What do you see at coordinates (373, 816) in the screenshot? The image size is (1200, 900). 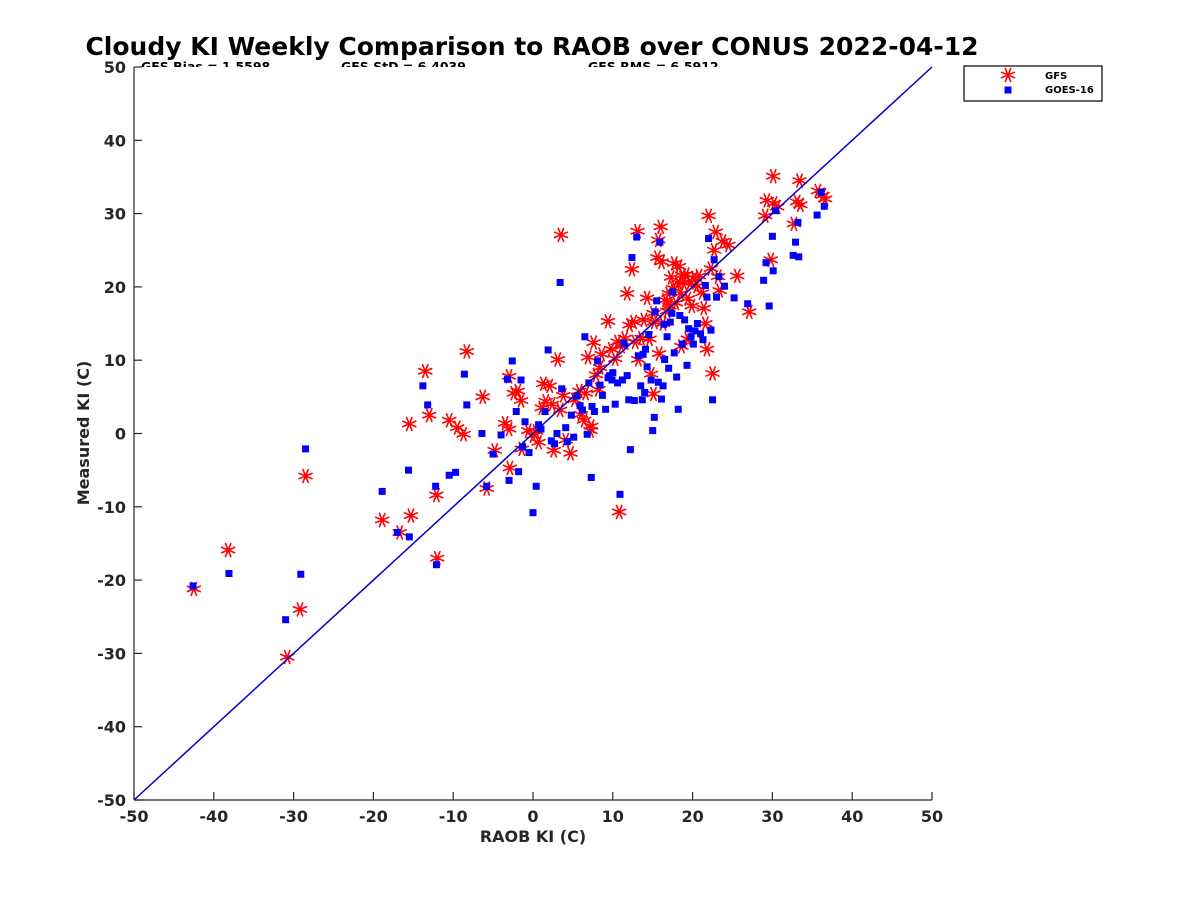 I see `x-tick-label: -20` at bounding box center [373, 816].